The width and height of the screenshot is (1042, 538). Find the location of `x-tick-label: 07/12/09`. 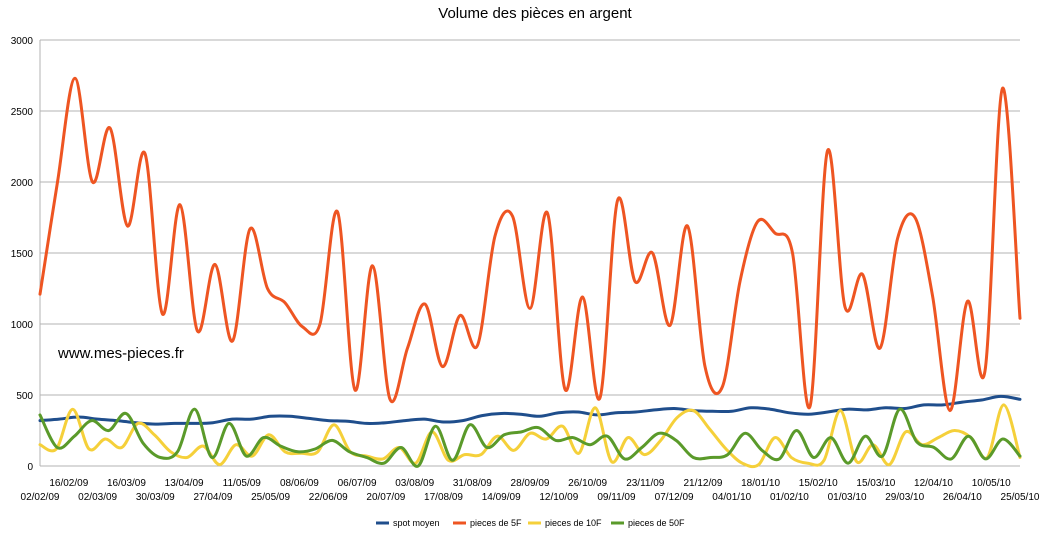

x-tick-label: 07/12/09 is located at coordinates (674, 497).